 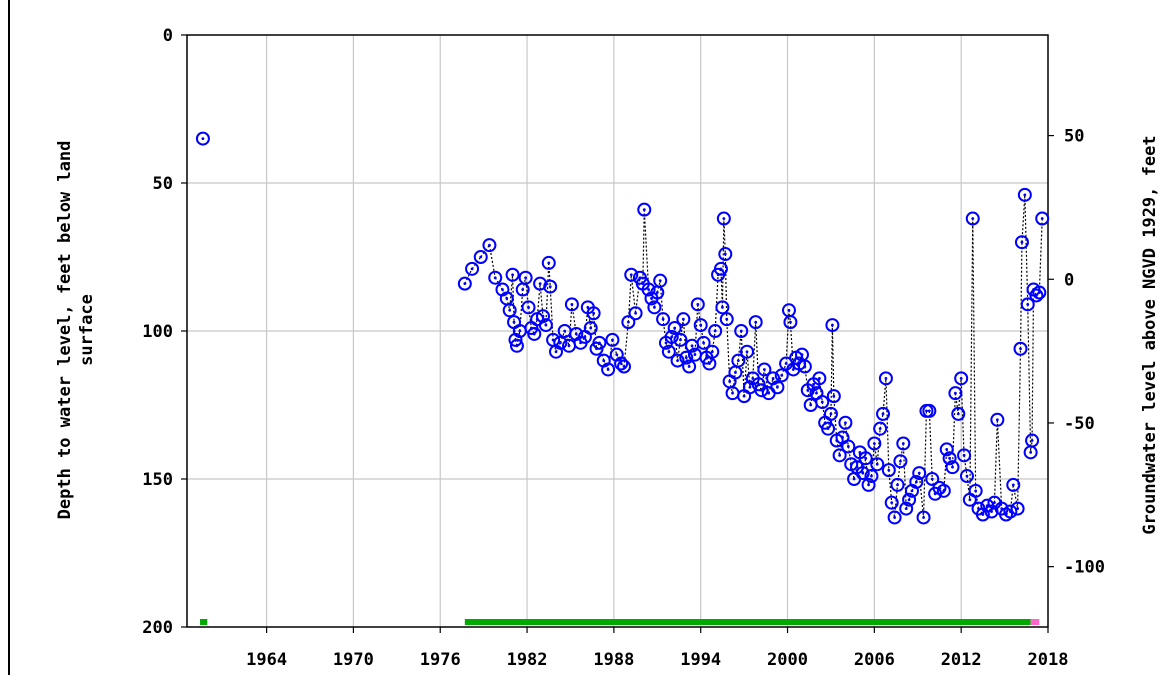 I want to click on x-tick-label: 1964, so click(x=266, y=660).